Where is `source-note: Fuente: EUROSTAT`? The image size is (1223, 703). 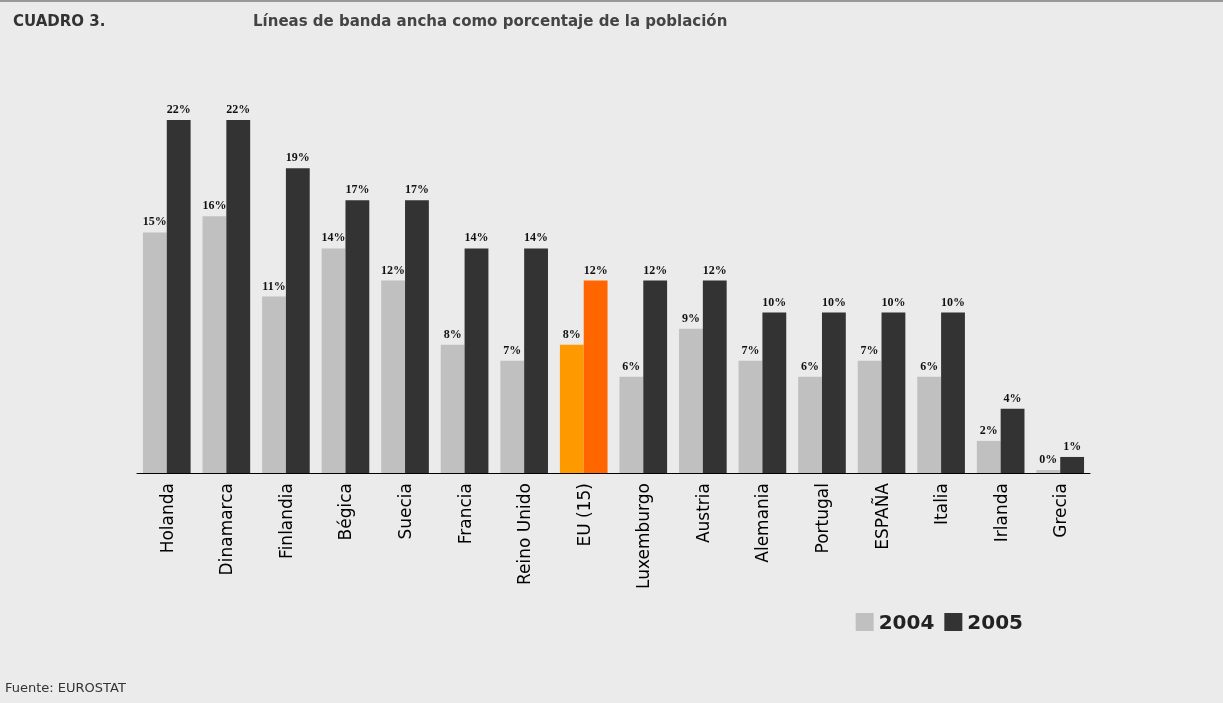 source-note: Fuente: EUROSTAT is located at coordinates (65, 687).